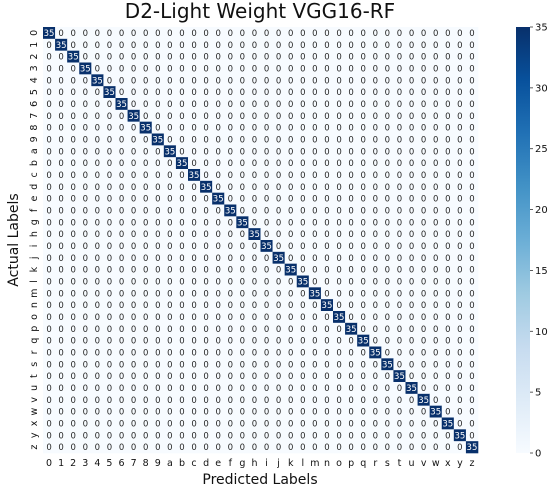  What do you see at coordinates (34, 376) in the screenshot?
I see `y-tick-label: t` at bounding box center [34, 376].